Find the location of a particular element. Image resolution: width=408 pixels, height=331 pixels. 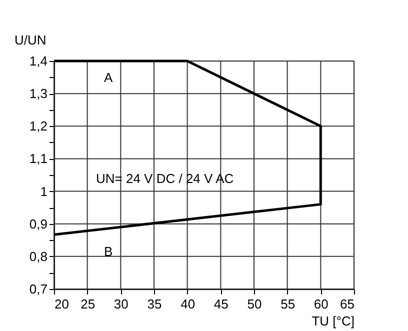

x-tick-label: 45 is located at coordinates (221, 304).